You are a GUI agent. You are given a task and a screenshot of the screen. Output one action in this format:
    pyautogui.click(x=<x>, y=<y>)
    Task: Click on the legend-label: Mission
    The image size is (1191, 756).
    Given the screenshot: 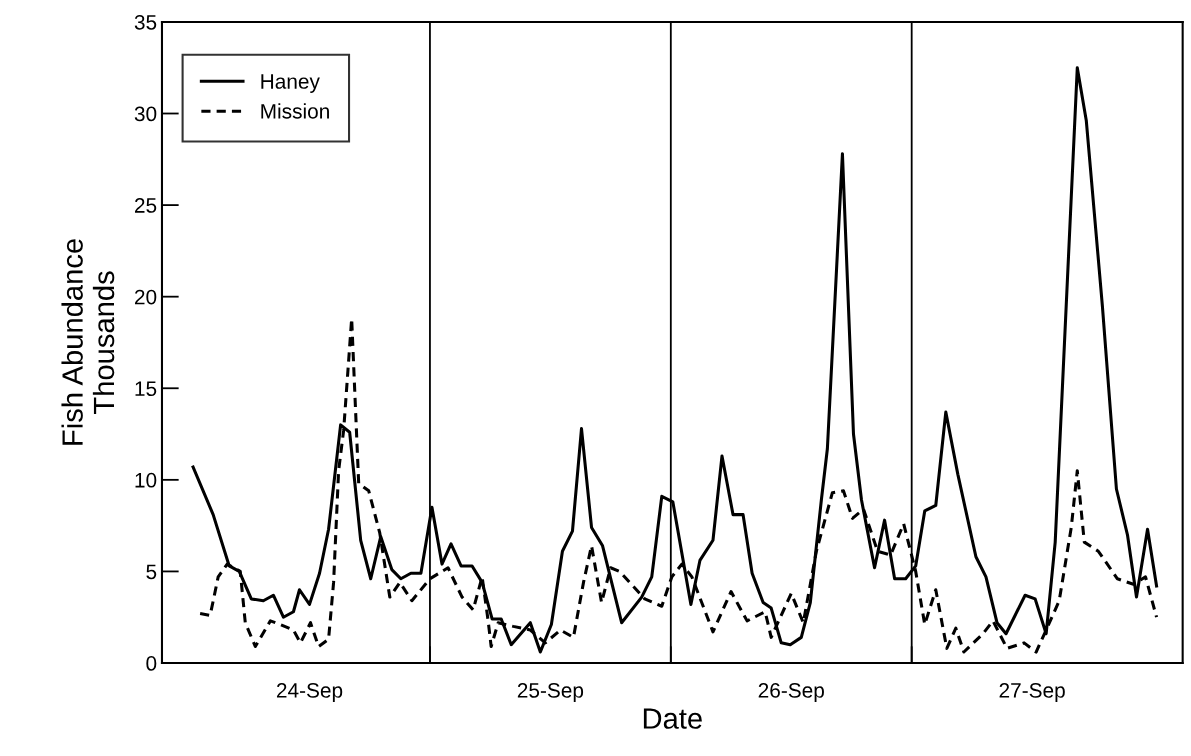 What is the action you would take?
    pyautogui.click(x=295, y=111)
    